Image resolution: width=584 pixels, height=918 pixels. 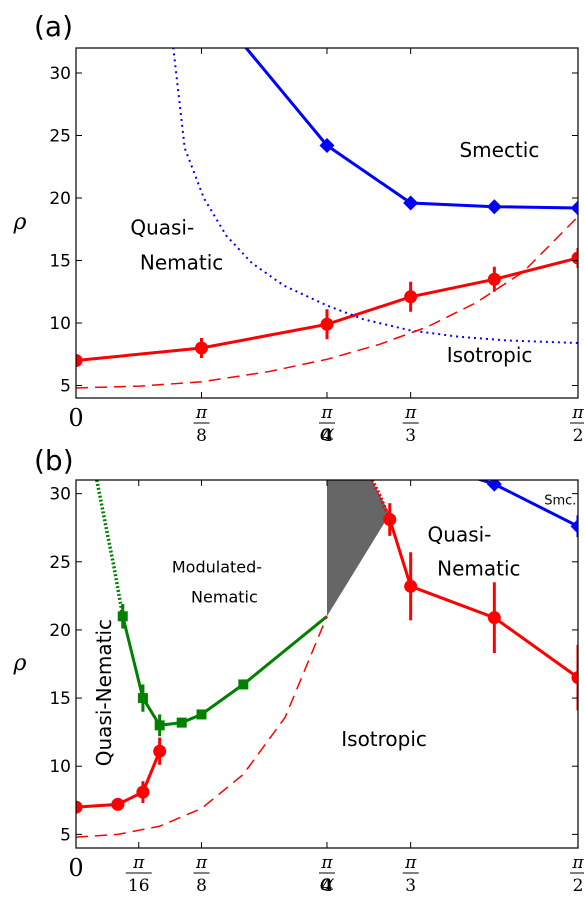 I want to click on region-label: Smc., so click(x=560, y=501).